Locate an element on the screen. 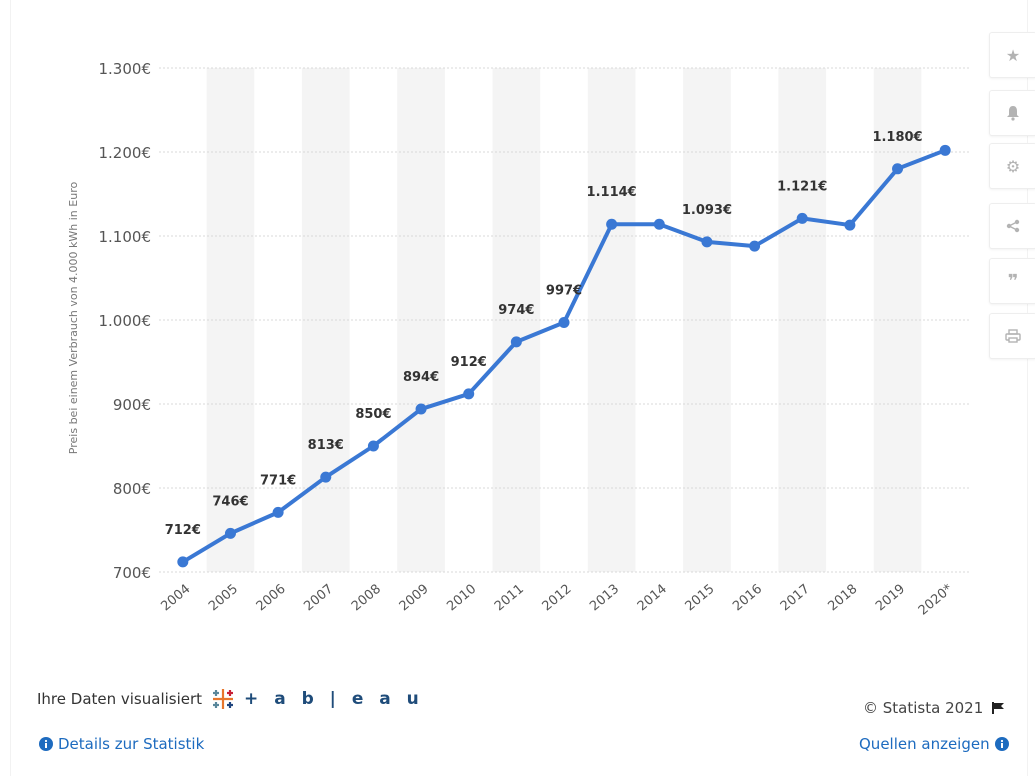 Image resolution: width=1035 pixels, height=776 pixels. x-tick-label: 2014 is located at coordinates (652, 598).